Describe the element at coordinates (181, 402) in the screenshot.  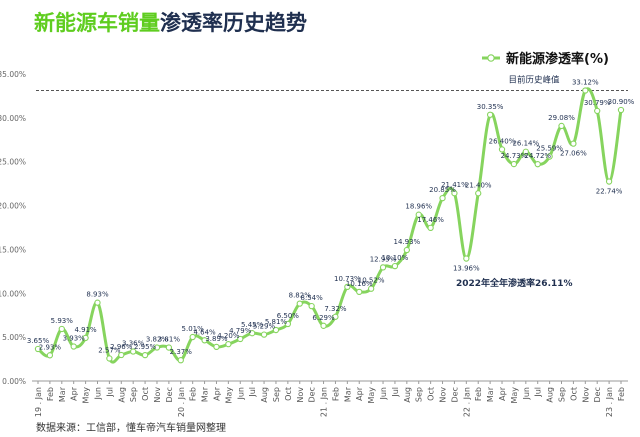
I see `x-tick-label: 20 . Jan` at that location.